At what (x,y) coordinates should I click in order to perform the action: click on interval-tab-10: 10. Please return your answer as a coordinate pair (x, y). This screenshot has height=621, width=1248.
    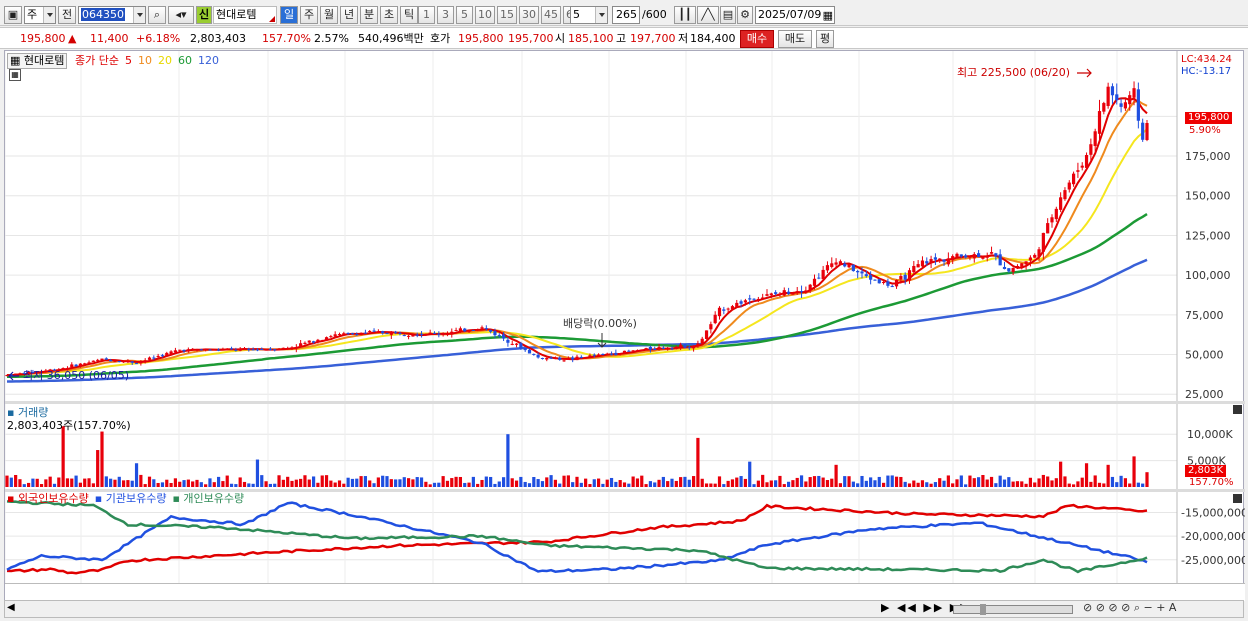
    Looking at the image, I should click on (485, 15).